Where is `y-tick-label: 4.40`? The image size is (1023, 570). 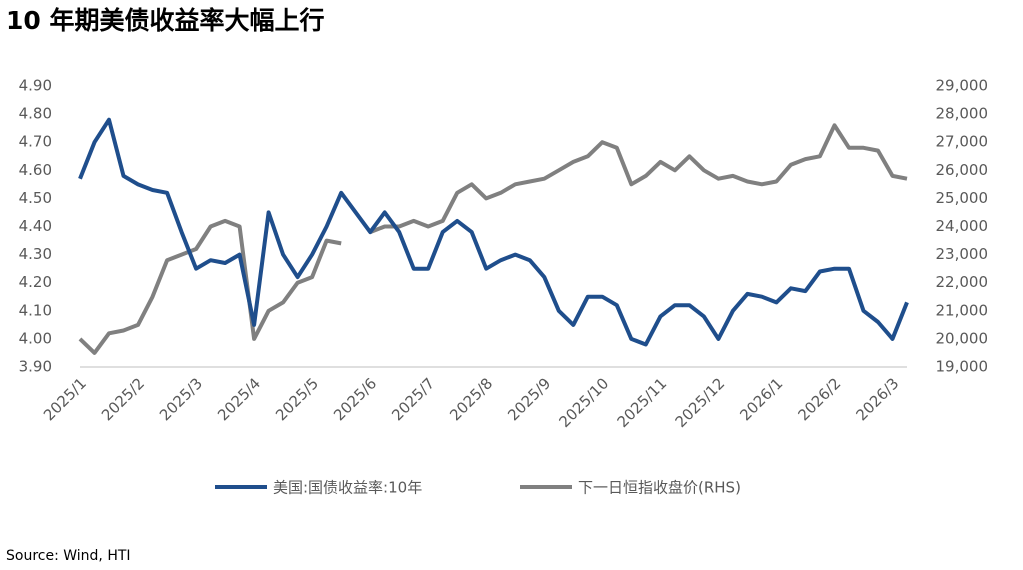 y-tick-label: 4.40 is located at coordinates (35, 226).